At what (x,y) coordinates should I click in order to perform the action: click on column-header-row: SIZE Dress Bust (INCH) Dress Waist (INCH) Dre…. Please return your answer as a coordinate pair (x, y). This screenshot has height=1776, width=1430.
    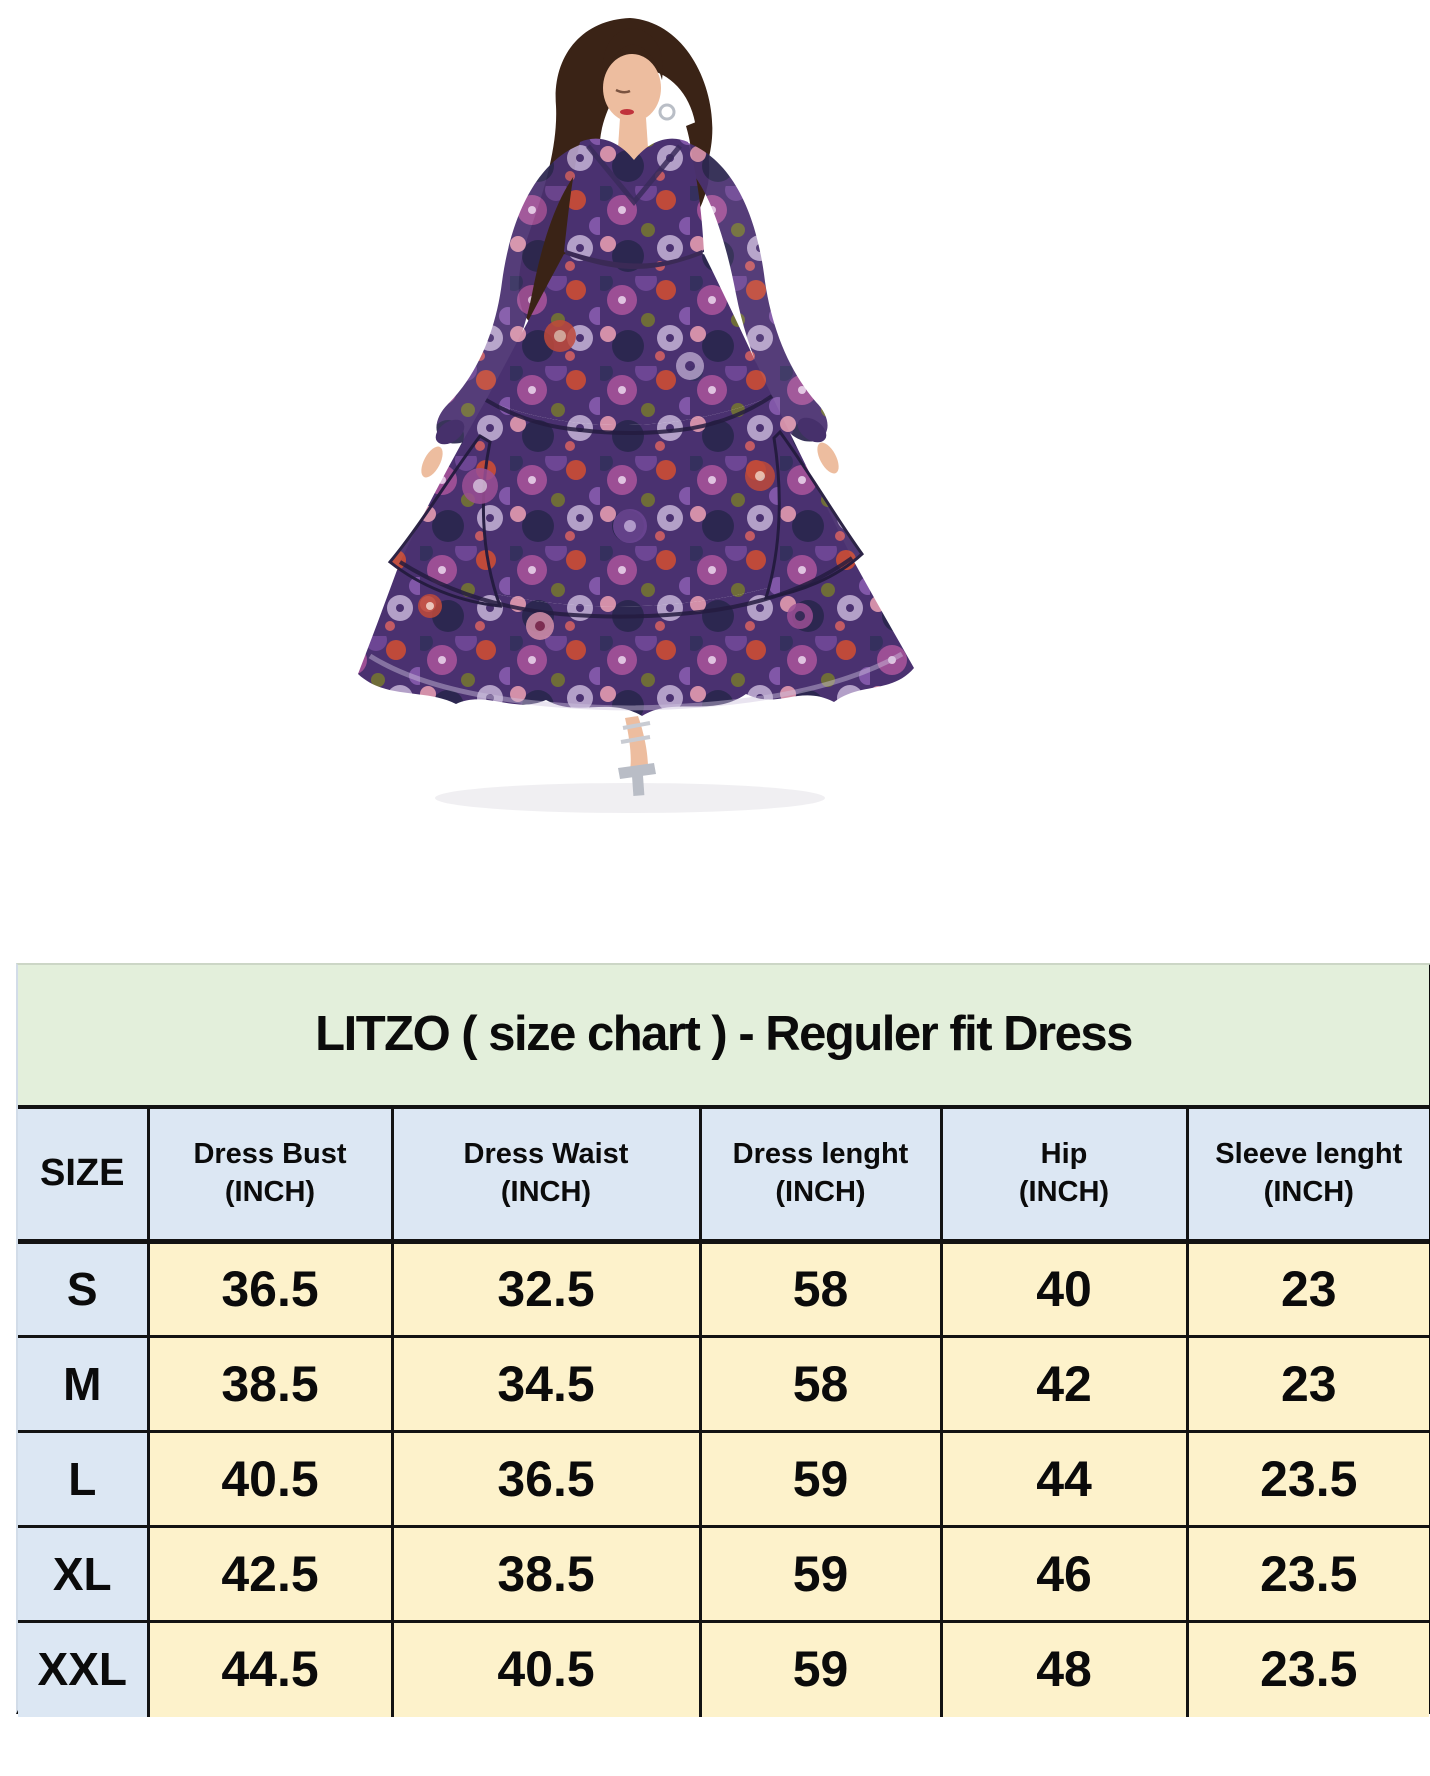
    Looking at the image, I should click on (724, 1175).